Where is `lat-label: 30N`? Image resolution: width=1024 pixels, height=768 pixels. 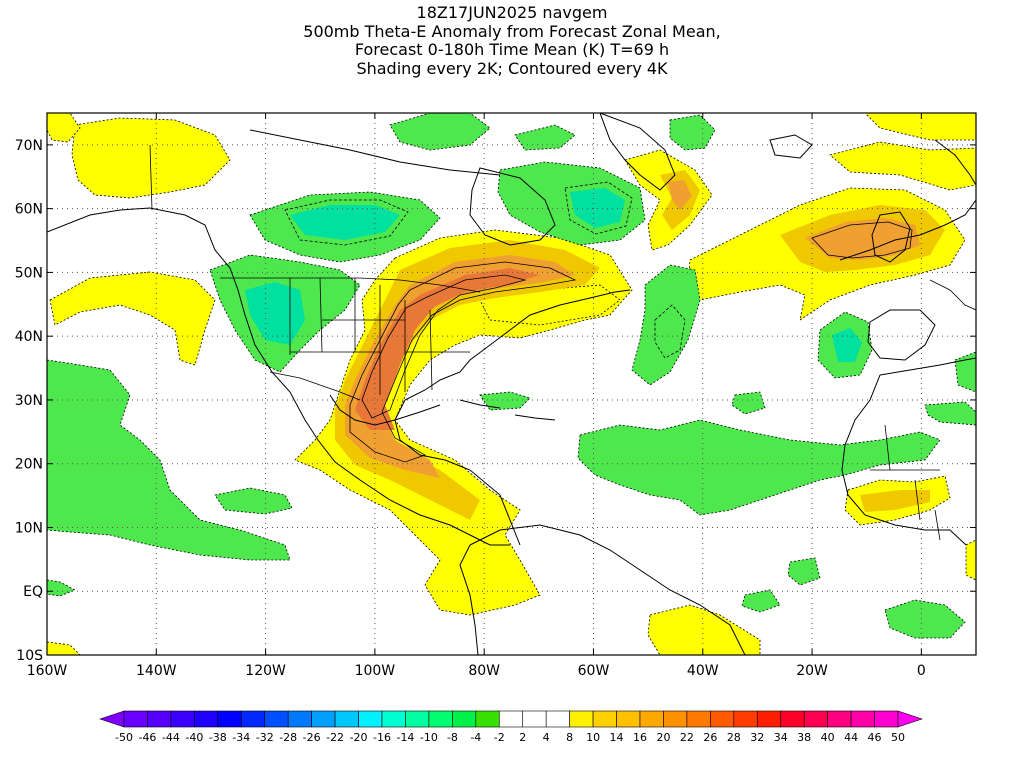 lat-label: 30N is located at coordinates (29, 401).